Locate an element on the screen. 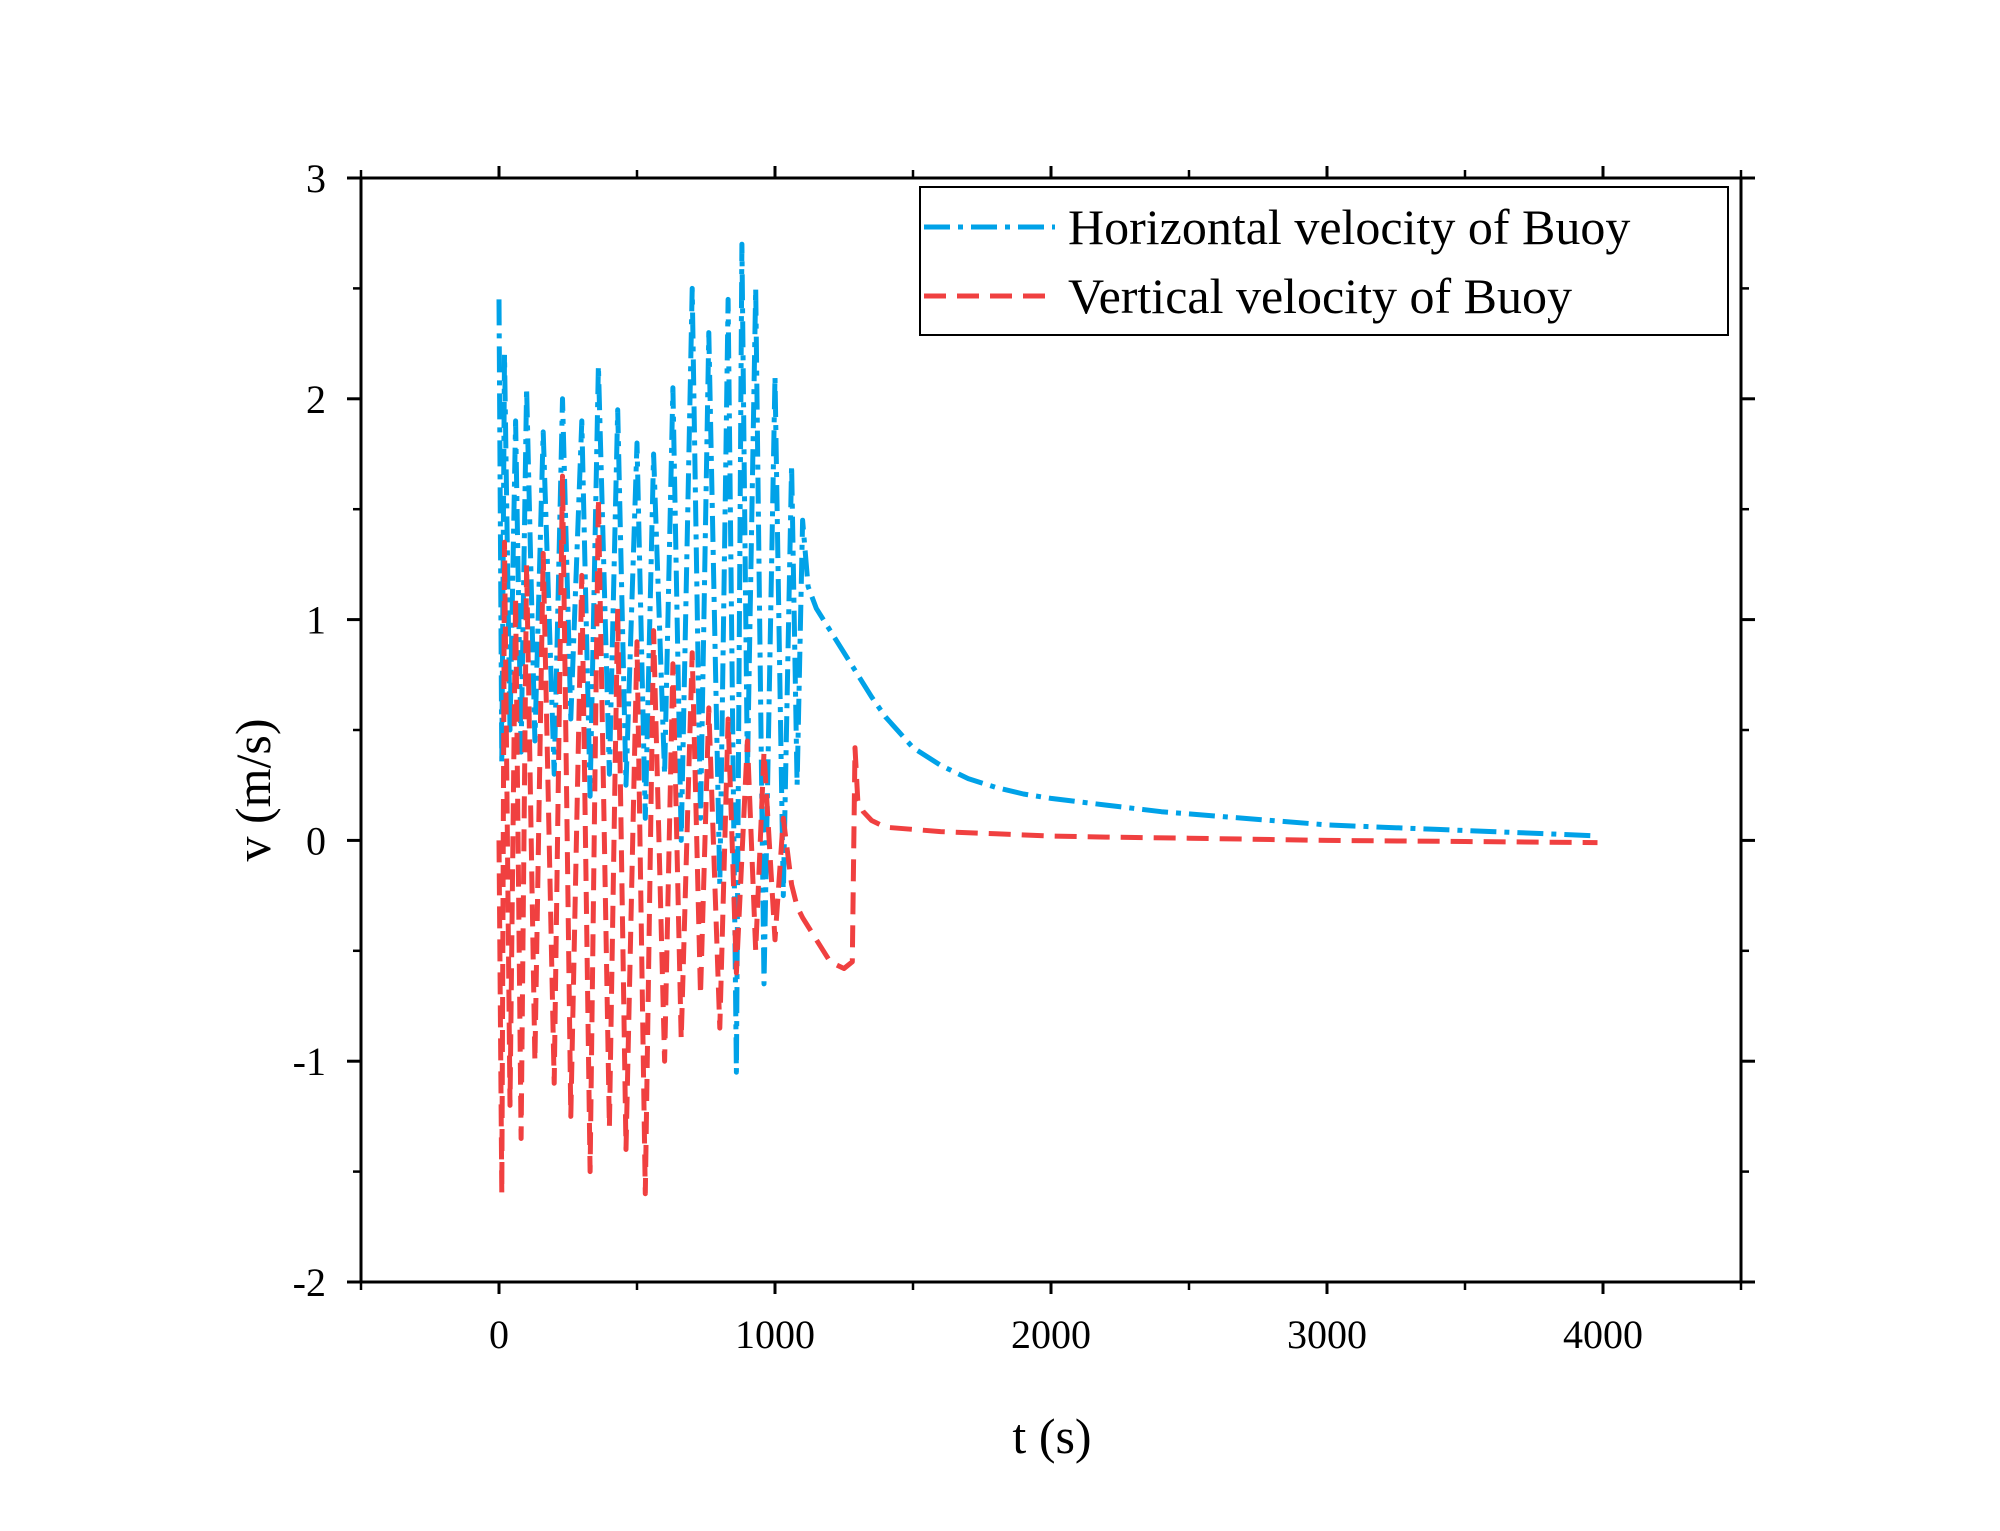  legend-box is located at coordinates (1324, 261).